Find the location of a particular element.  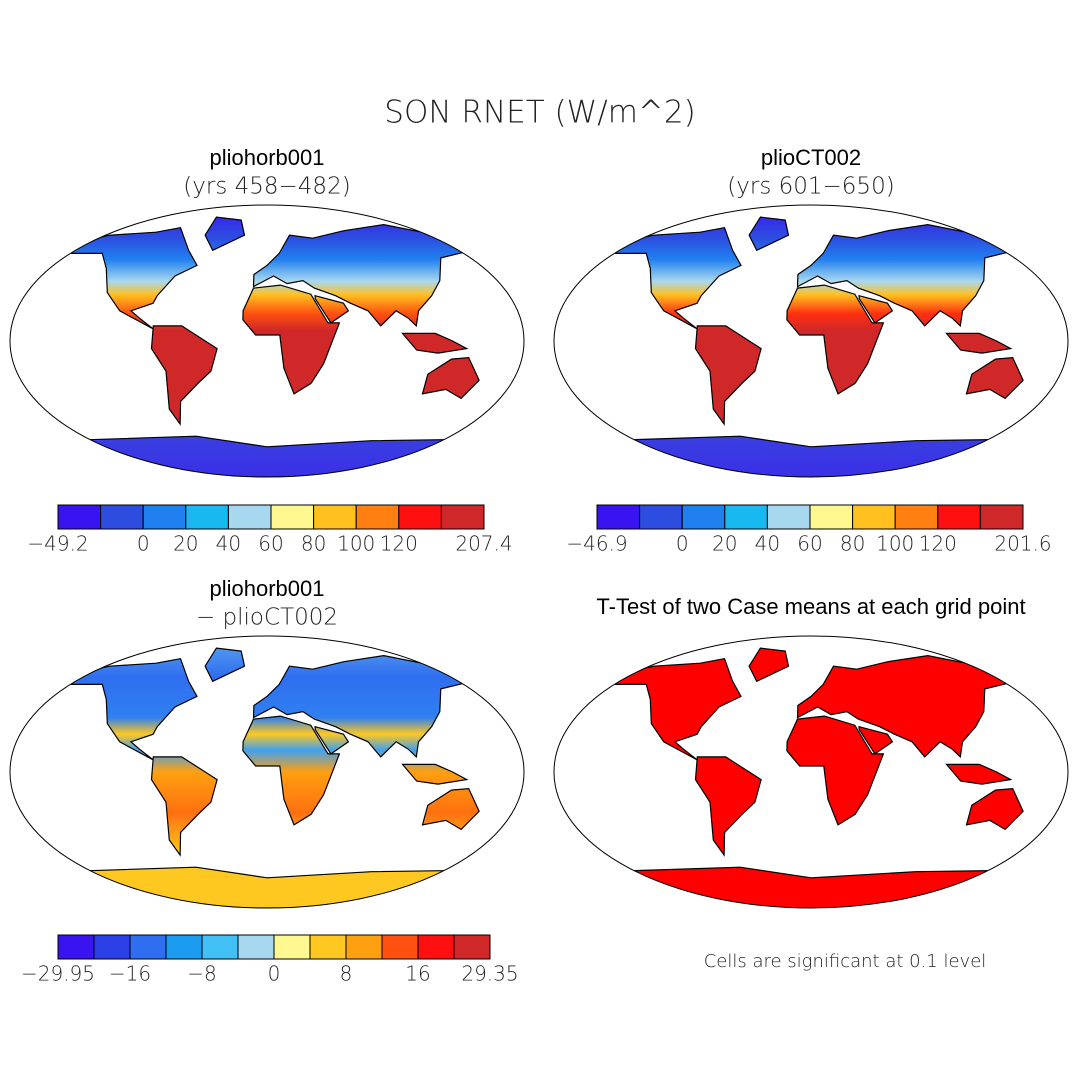

colorbar-label: 8 is located at coordinates (346, 974).